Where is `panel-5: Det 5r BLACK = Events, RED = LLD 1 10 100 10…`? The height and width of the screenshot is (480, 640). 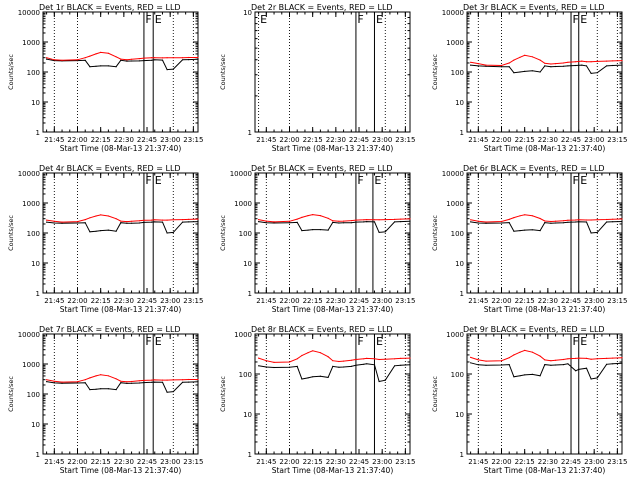 panel-5: Det 5r BLACK = Events, RED = LLD 1 10 100 10… is located at coordinates (317, 239).